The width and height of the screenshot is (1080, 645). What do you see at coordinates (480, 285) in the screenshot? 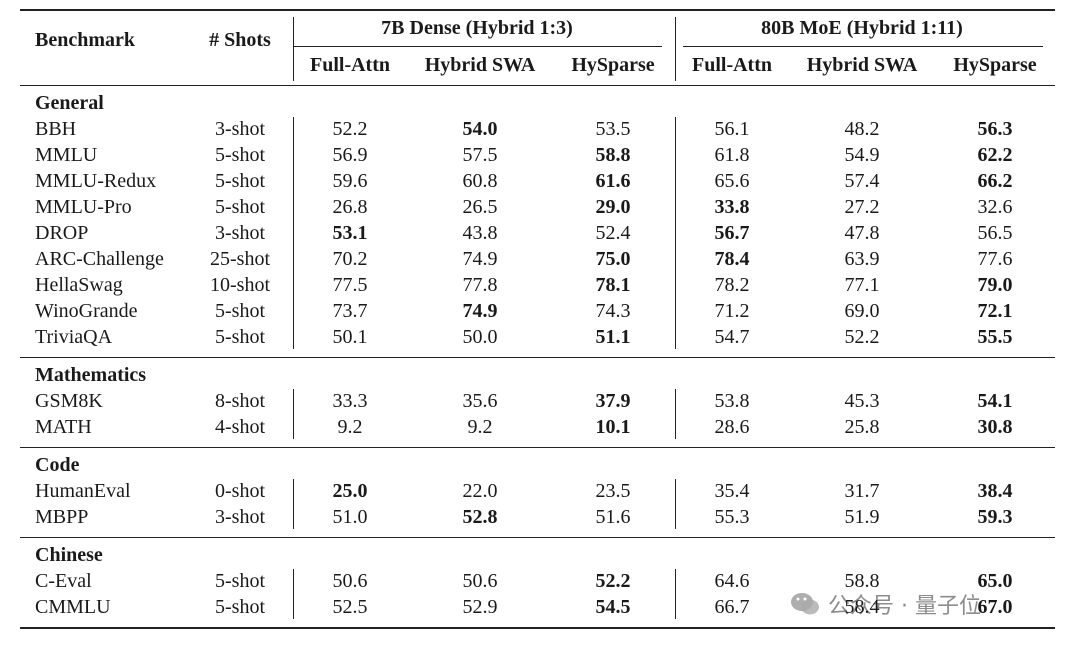
I see `score: 77.8` at bounding box center [480, 285].